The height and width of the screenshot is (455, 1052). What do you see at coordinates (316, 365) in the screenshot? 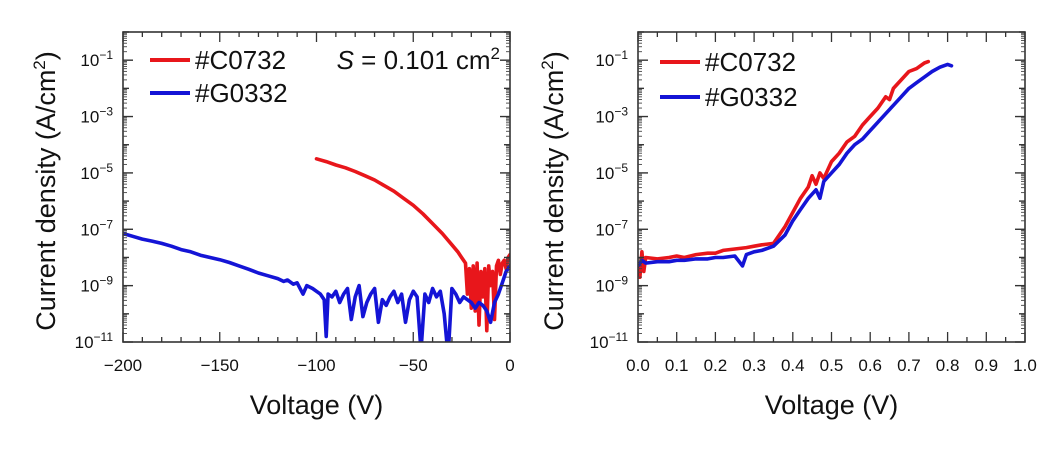
I see `x-tick-label: −100` at bounding box center [316, 365].